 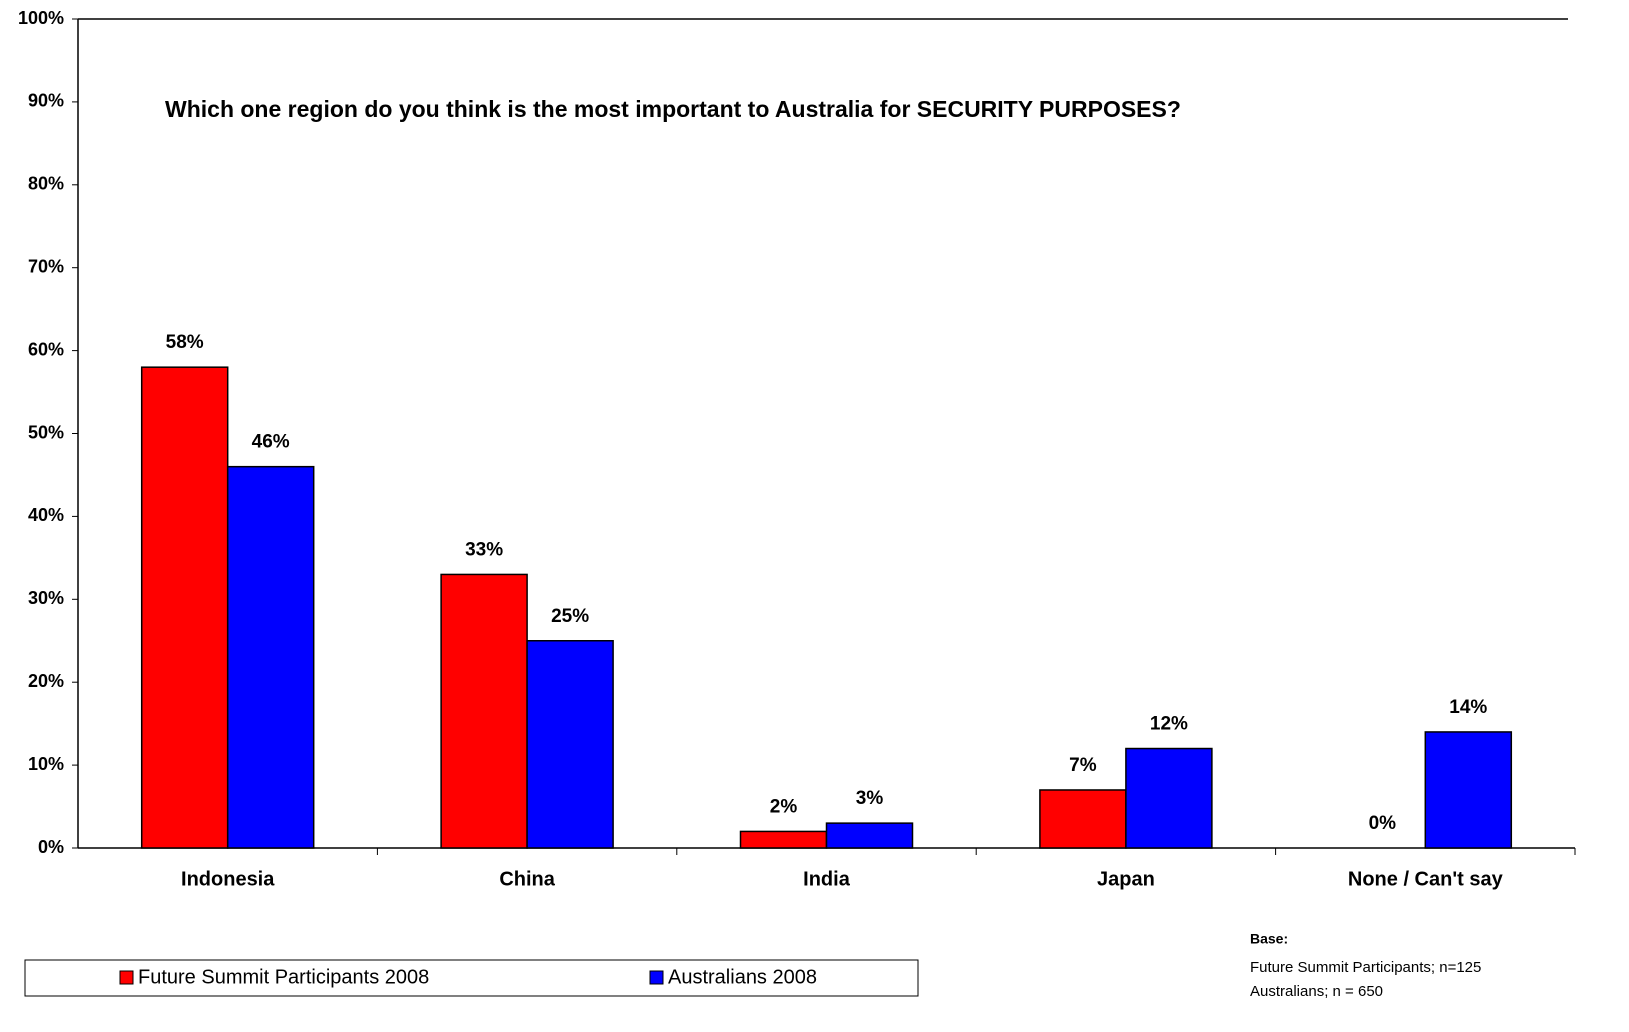 What do you see at coordinates (1468, 707) in the screenshot?
I see `value-label: 14%` at bounding box center [1468, 707].